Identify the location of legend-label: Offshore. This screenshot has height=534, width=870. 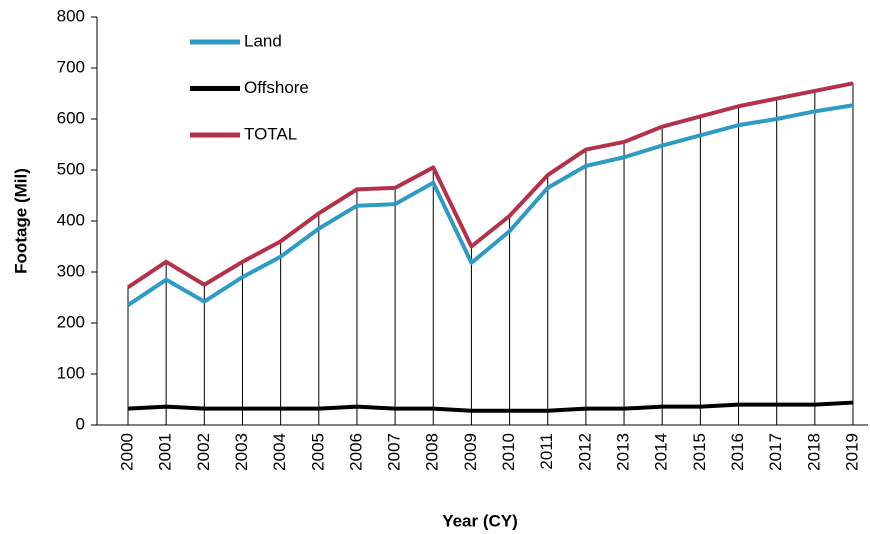
(276, 87).